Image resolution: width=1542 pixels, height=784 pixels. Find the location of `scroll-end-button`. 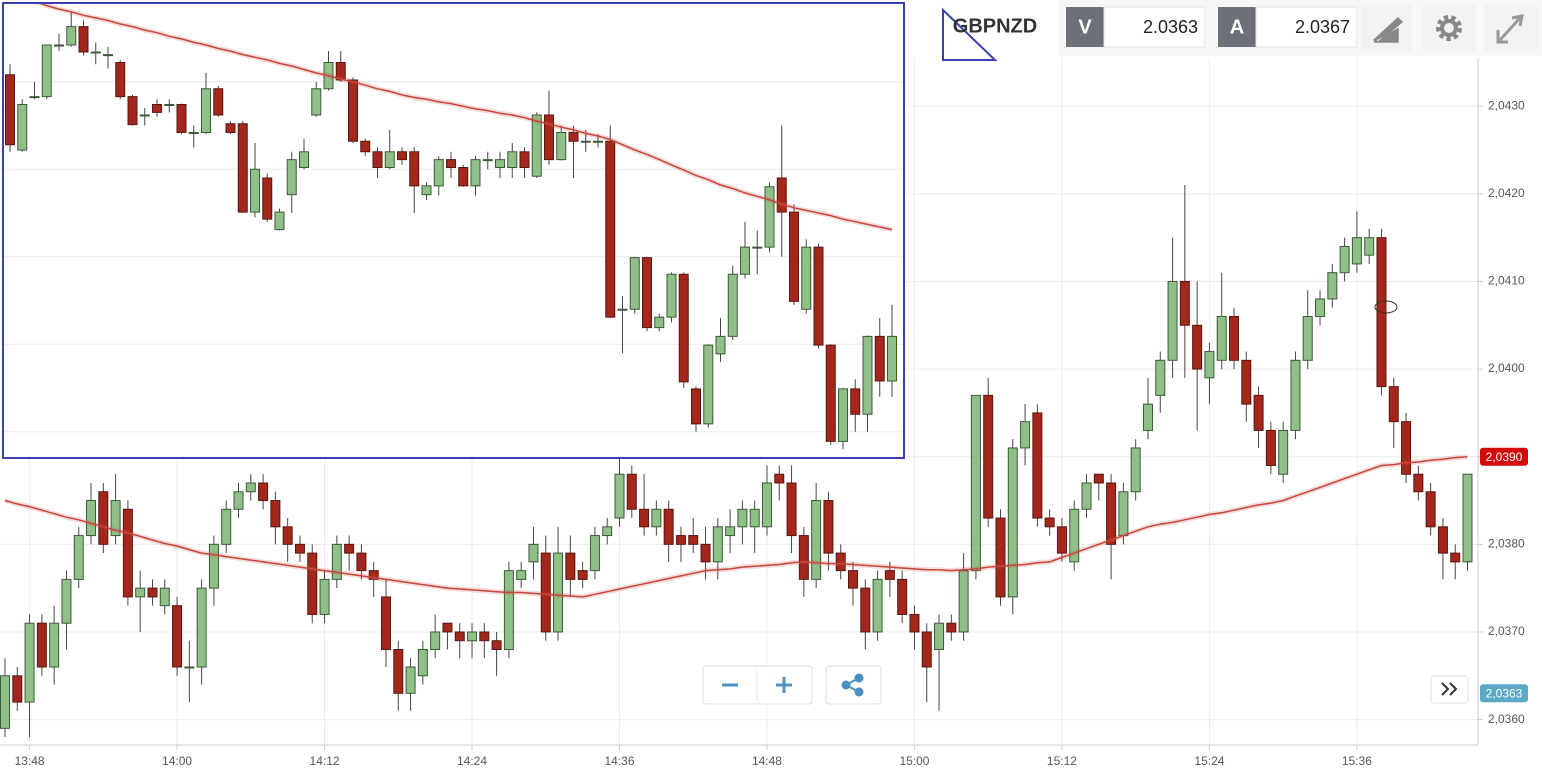

scroll-end-button is located at coordinates (1449, 689).